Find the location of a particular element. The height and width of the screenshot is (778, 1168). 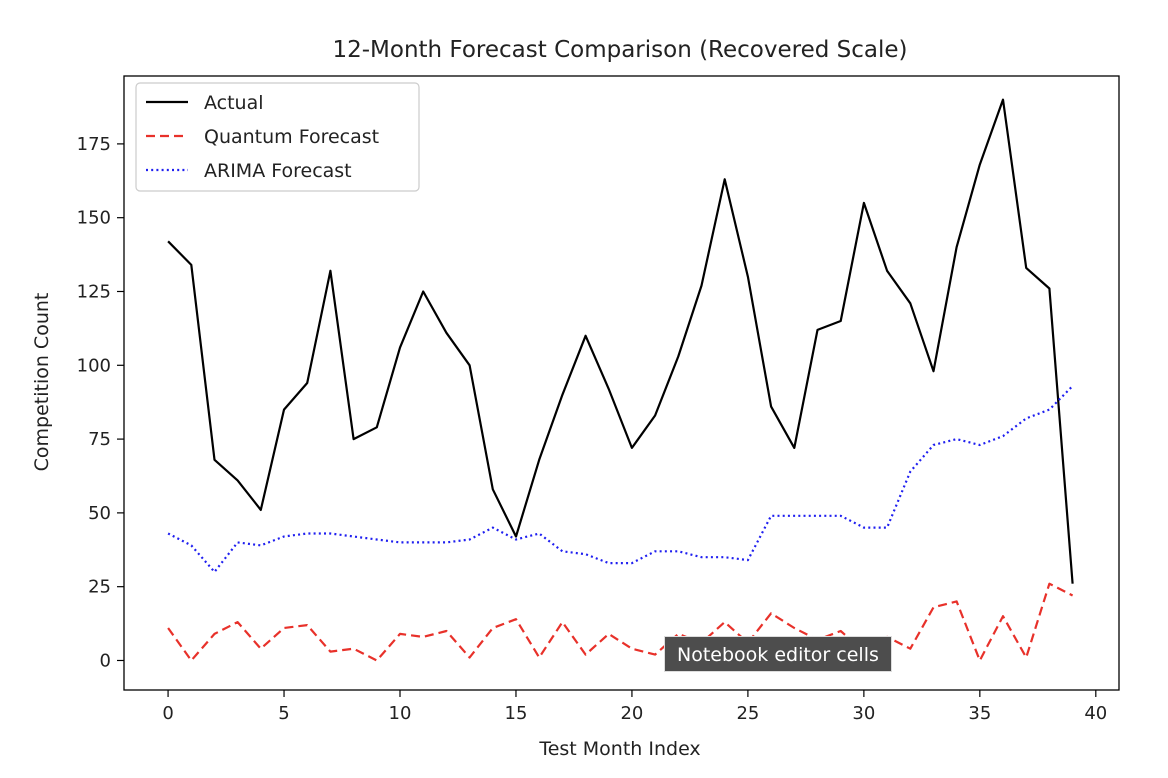

legend-label: Actual is located at coordinates (234, 103).